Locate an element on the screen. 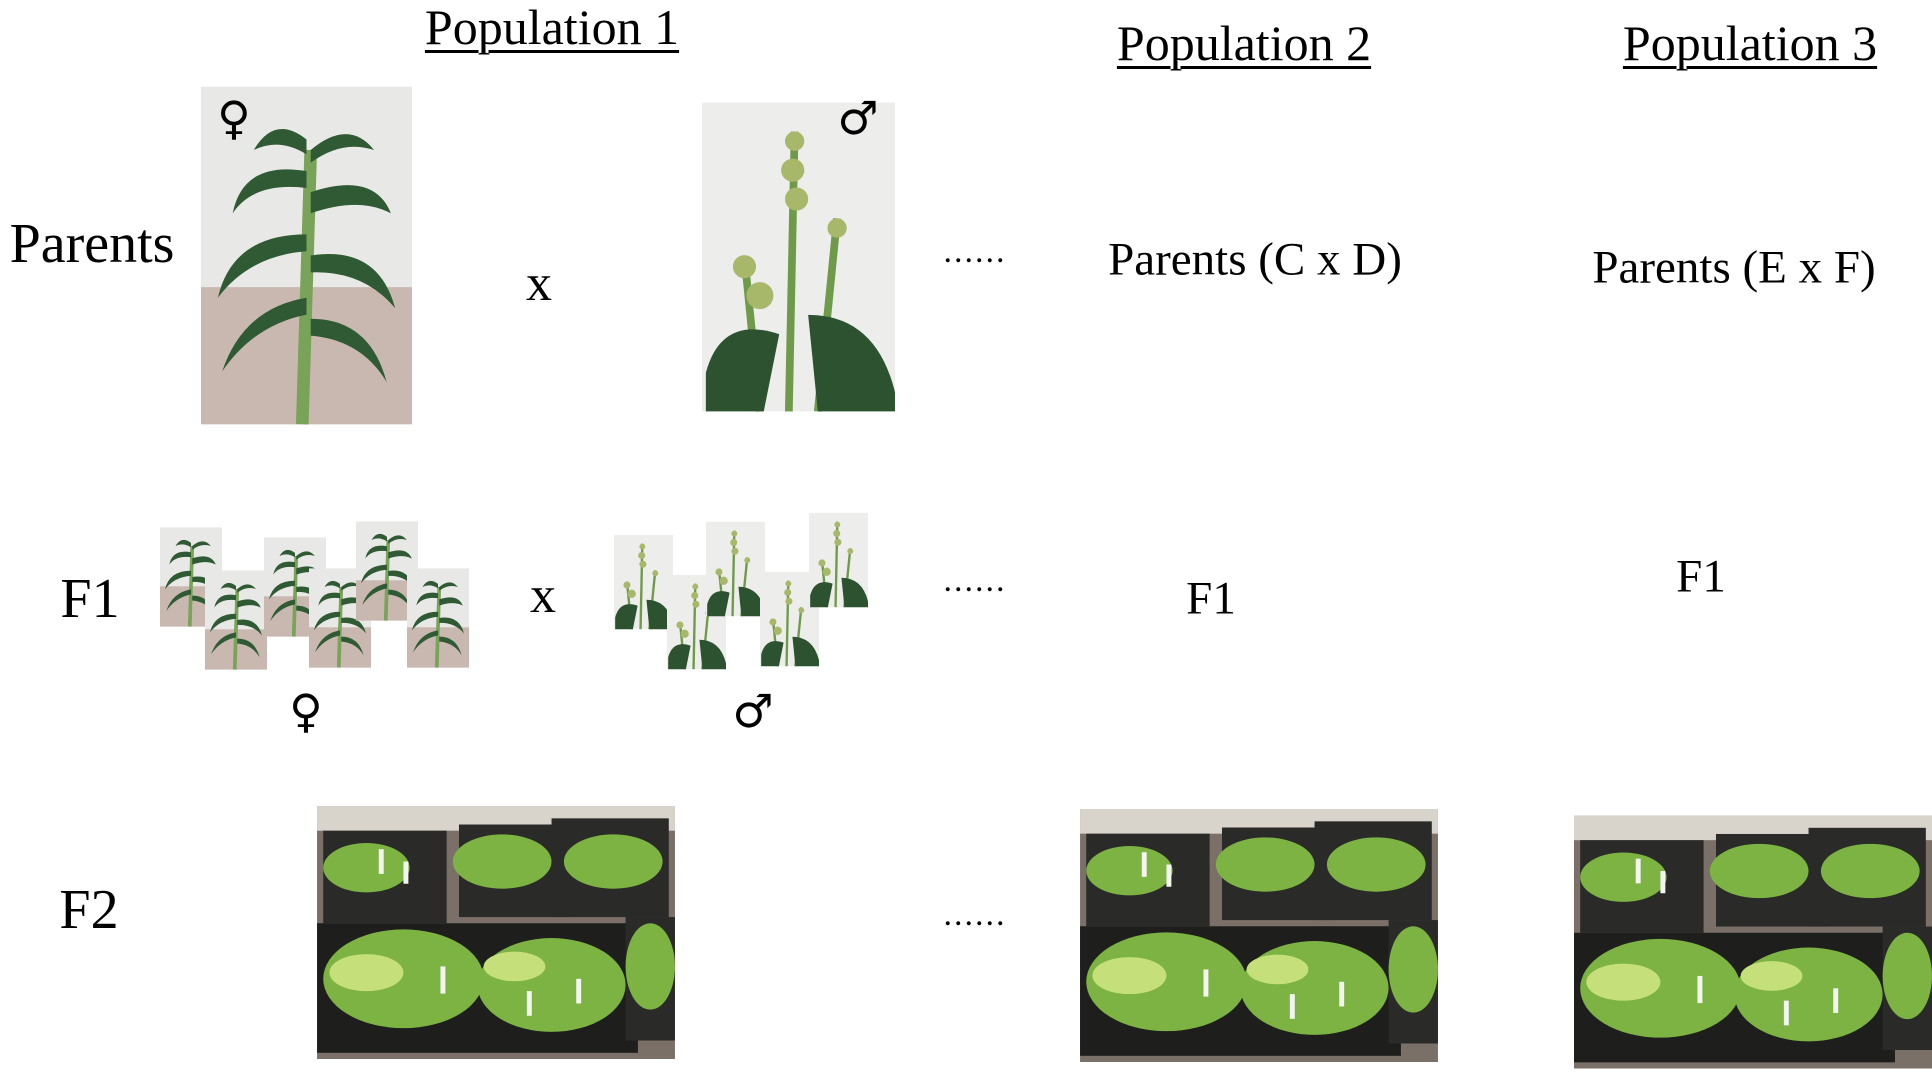 The height and width of the screenshot is (1073, 1932). row-label: F2 is located at coordinates (89, 910).